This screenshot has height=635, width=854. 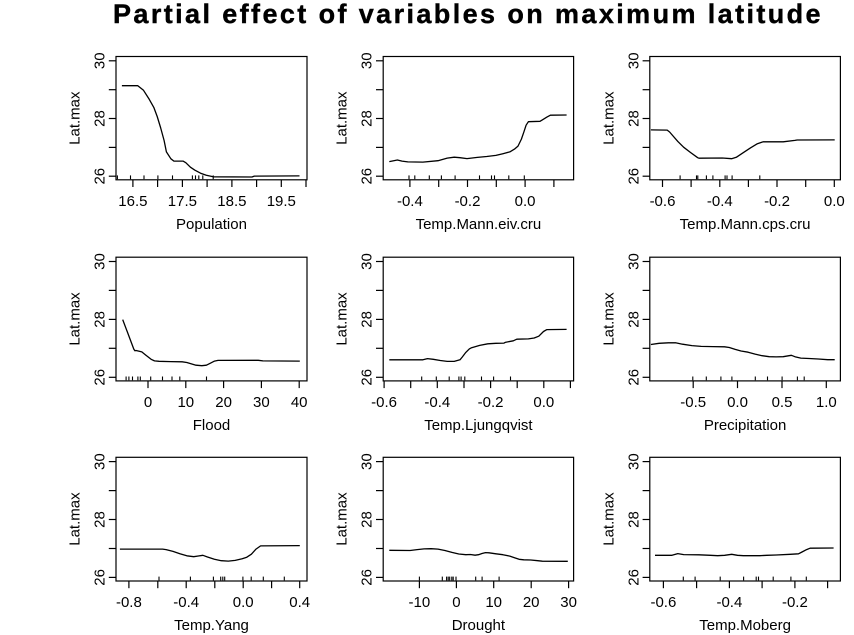 I want to click on svg-text: 0.4, so click(x=299, y=602).